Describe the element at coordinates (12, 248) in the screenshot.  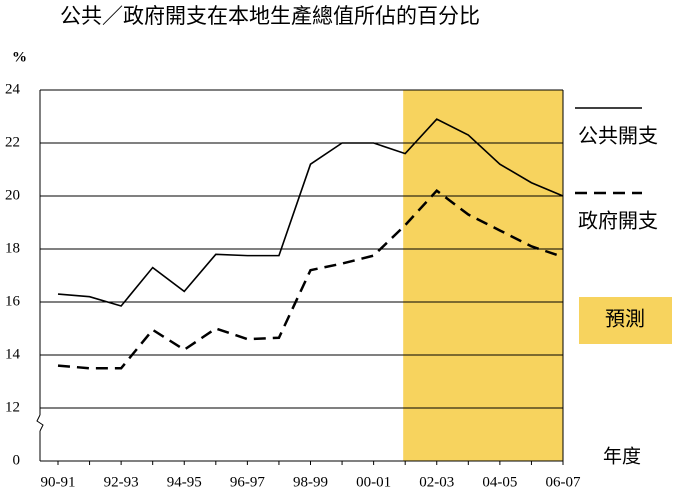
I see `y-tick-label: 18` at that location.